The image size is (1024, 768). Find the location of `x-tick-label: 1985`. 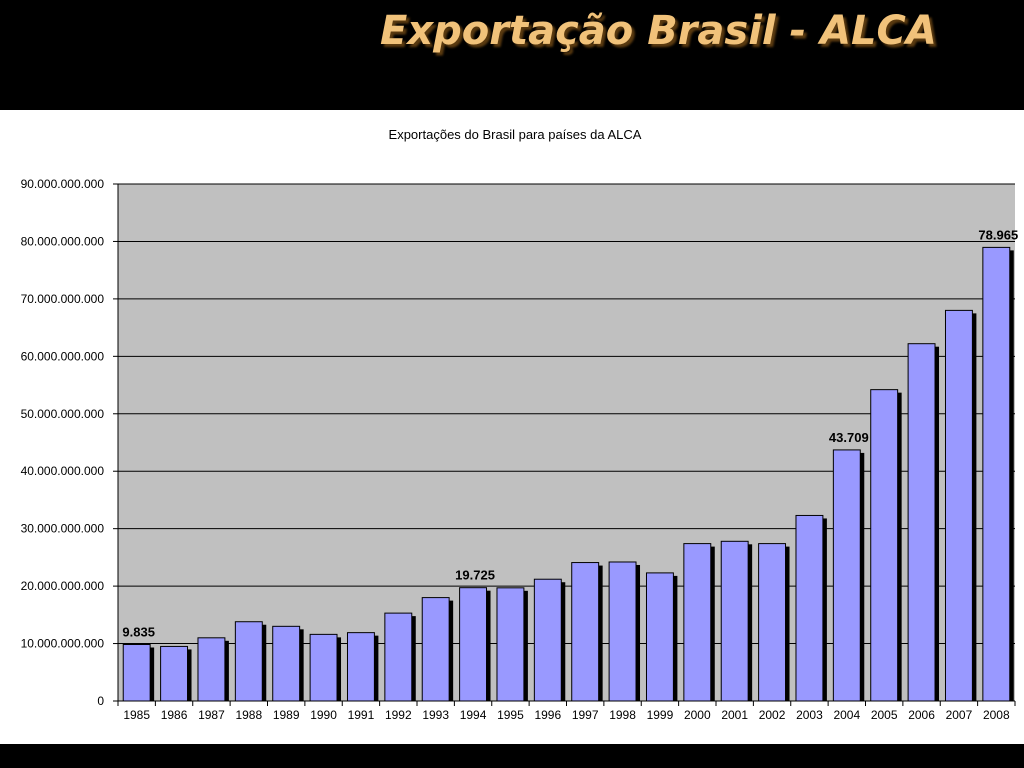

x-tick-label: 1985 is located at coordinates (136, 715).